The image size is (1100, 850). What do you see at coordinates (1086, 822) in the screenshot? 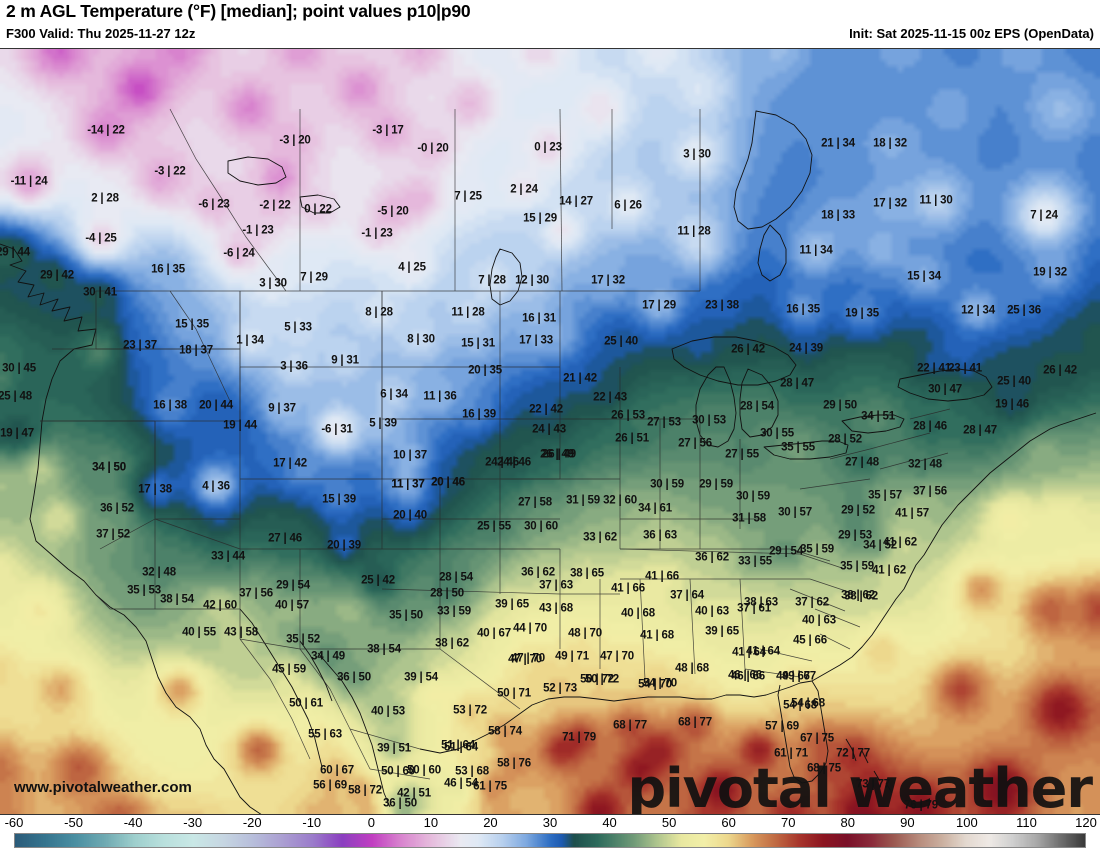
I see `colorbar-tick: 120` at bounding box center [1086, 822].